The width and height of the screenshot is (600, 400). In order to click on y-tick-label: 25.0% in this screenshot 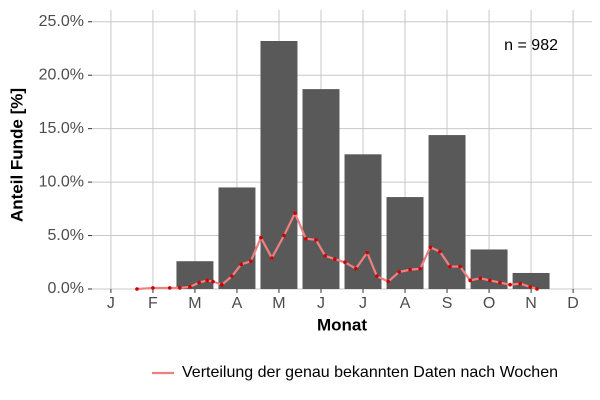, I will do `click(61, 21)`.